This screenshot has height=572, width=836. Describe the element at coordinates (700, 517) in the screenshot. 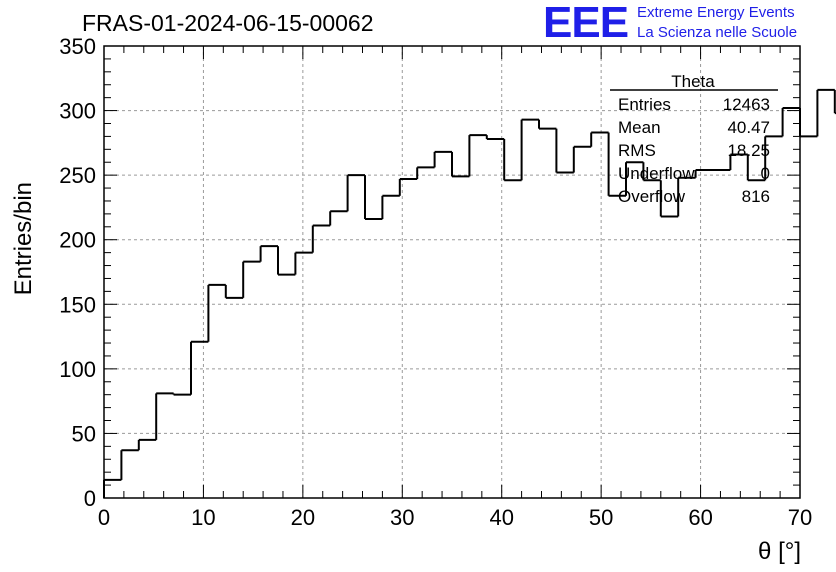

I see `x-tick-label: 60` at that location.